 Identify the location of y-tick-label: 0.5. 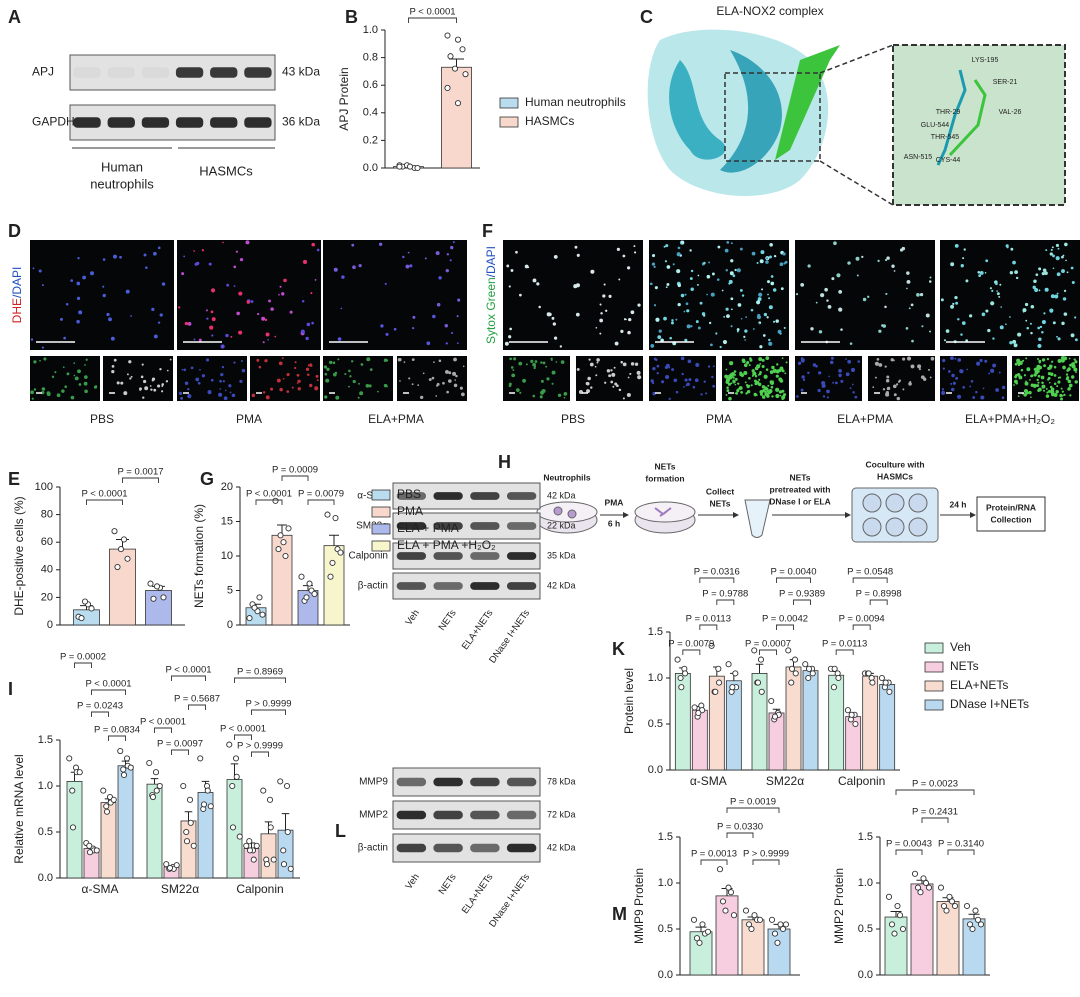
(665, 929).